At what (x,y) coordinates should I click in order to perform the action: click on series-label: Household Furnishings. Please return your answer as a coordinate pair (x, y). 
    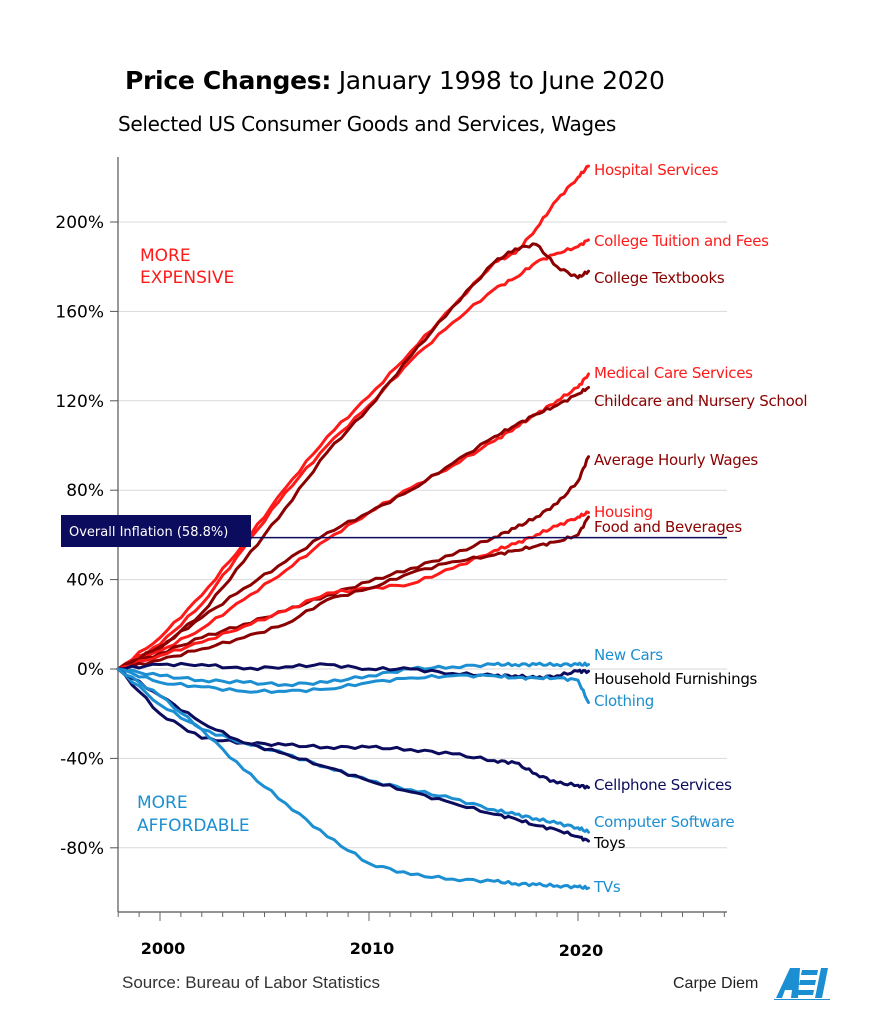
    Looking at the image, I should click on (676, 679).